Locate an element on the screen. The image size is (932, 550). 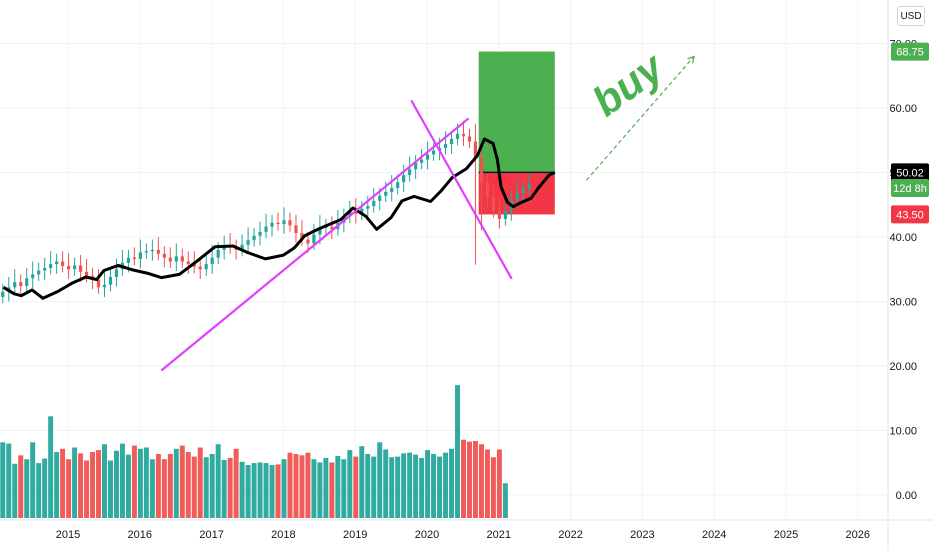
currency-button: USD is located at coordinates (911, 16).